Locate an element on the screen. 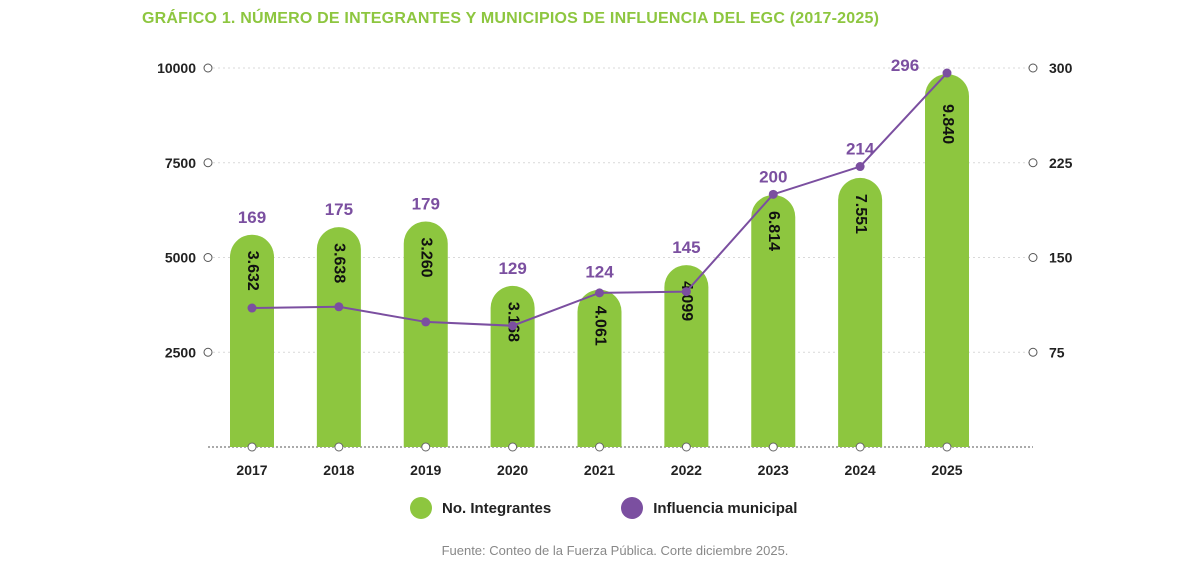 The image size is (1200, 580). line-point-2017 is located at coordinates (252, 308).